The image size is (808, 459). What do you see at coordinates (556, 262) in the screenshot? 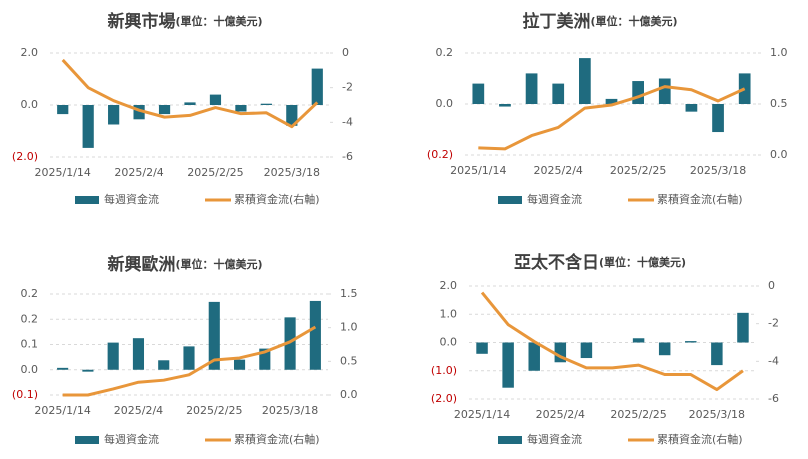
I see `title-main: 亞太不含日` at bounding box center [556, 262].